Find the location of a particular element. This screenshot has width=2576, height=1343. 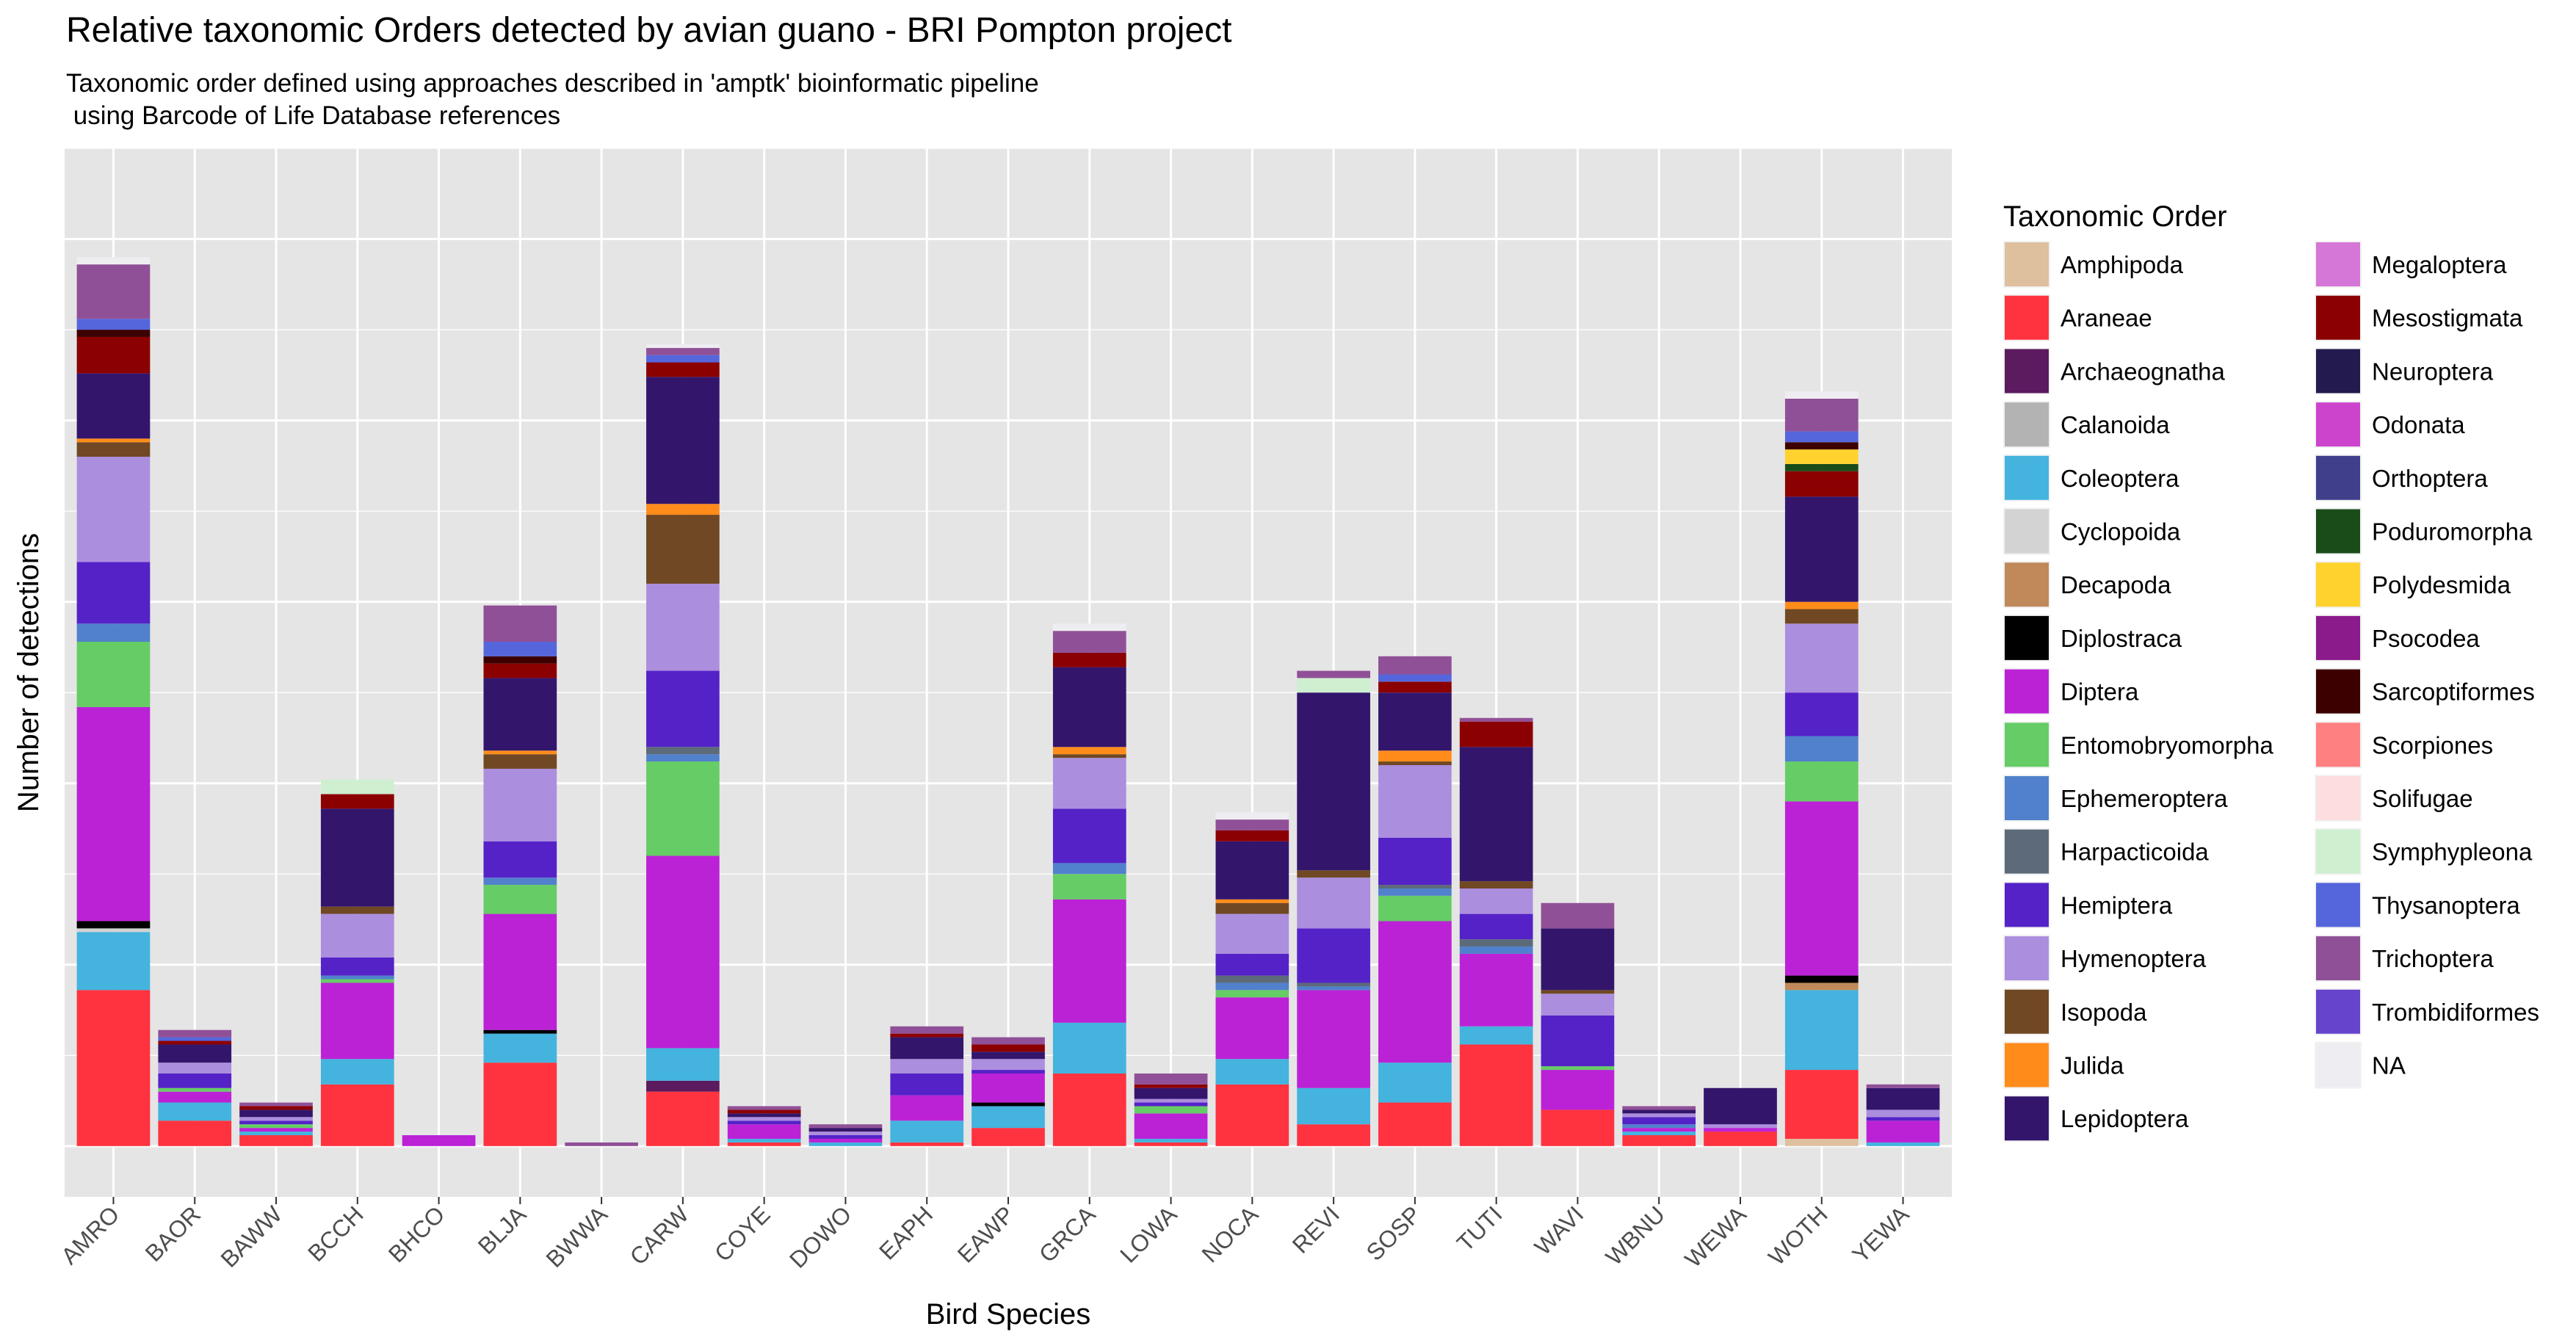

legend-label-harpacticoida: Harpacticoida is located at coordinates (2135, 853).